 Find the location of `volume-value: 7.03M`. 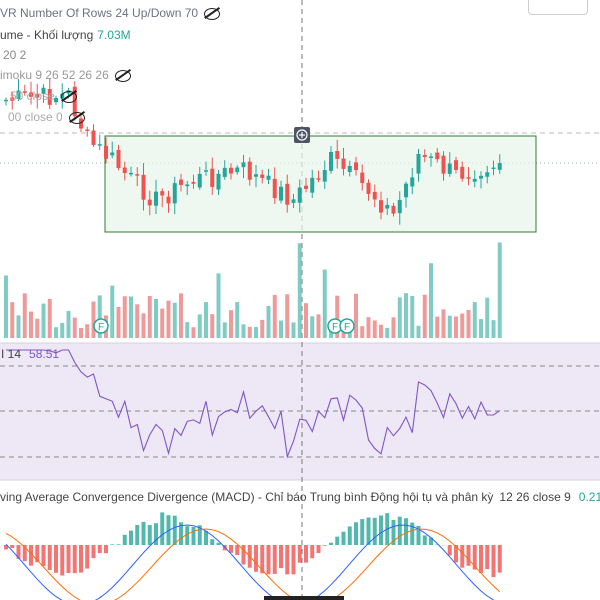

volume-value: 7.03M is located at coordinates (114, 35).